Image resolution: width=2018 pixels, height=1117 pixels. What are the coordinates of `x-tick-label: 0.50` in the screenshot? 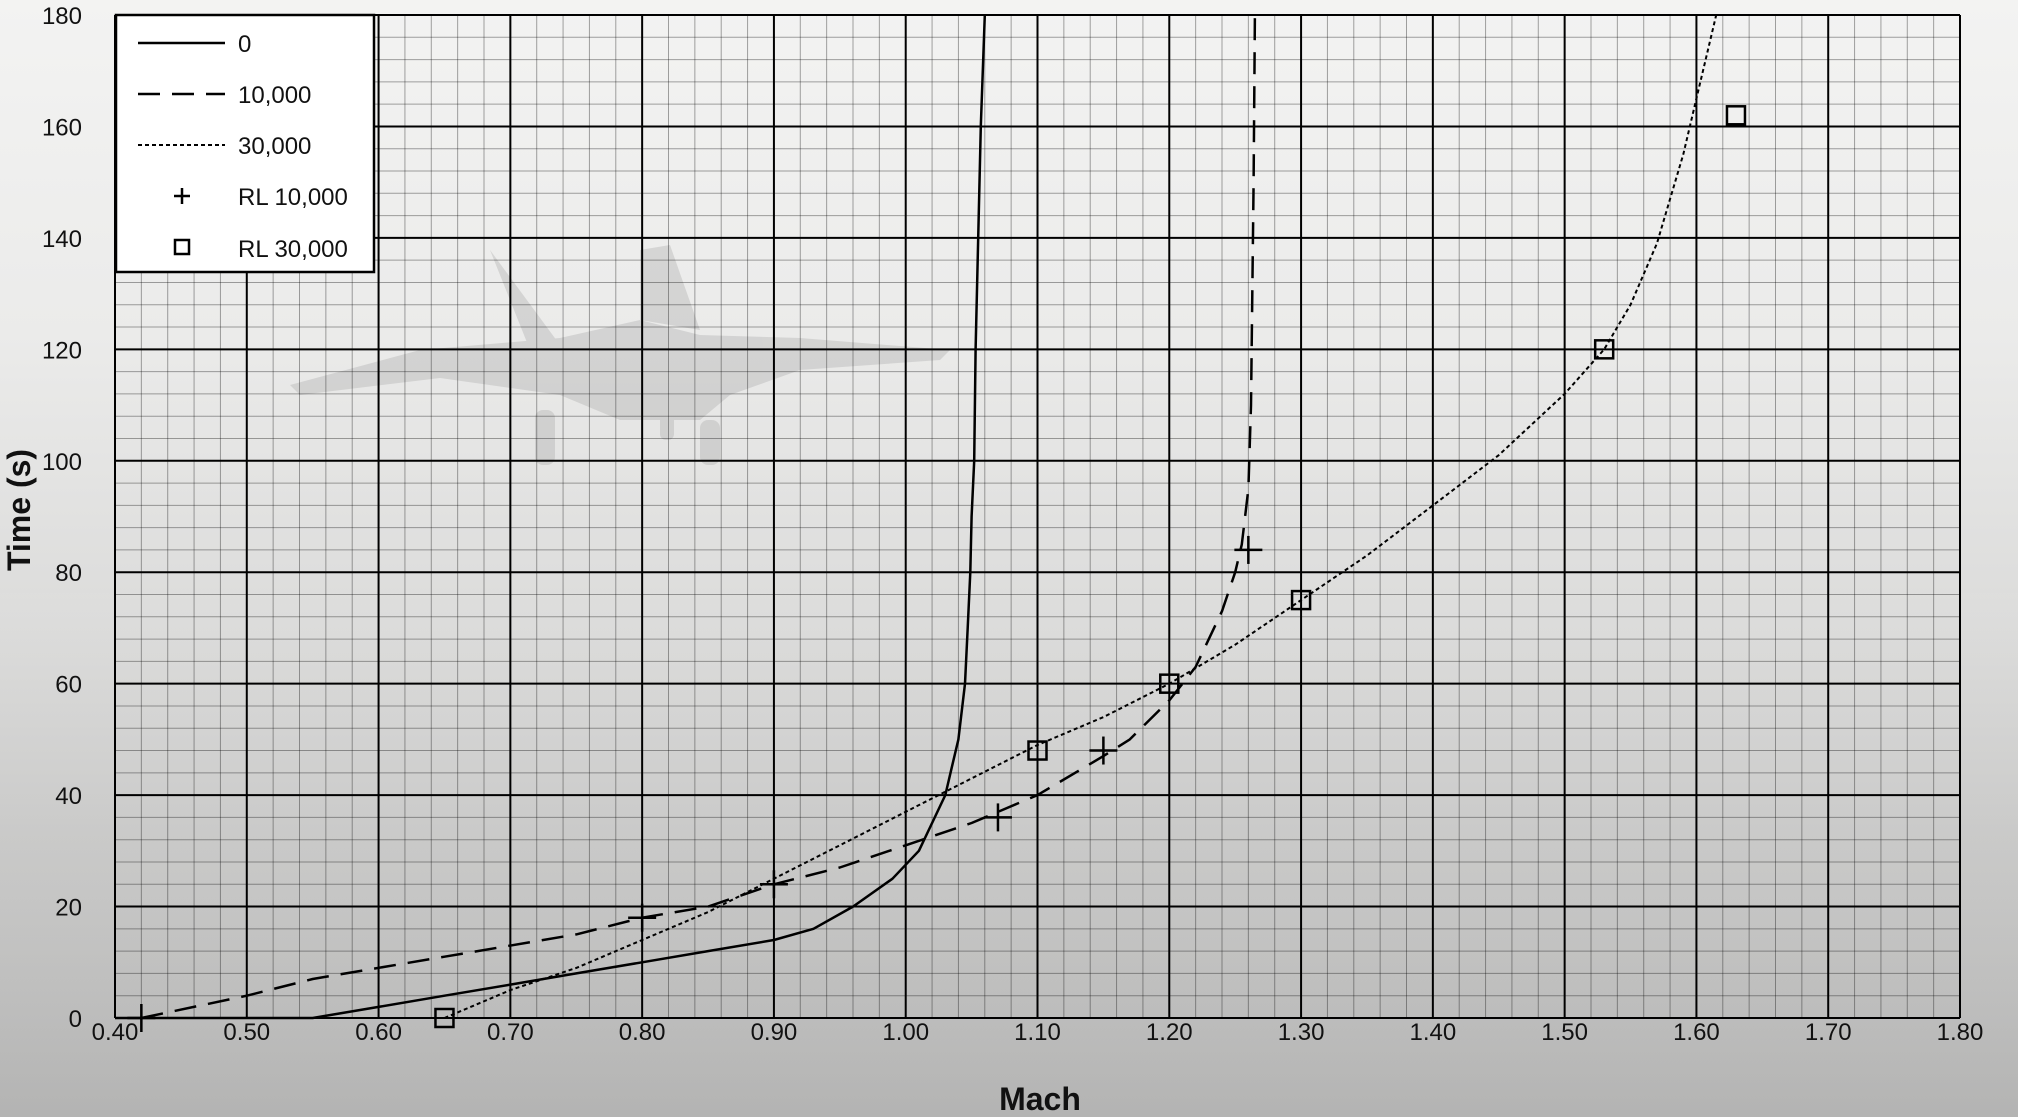 It's located at (246, 1032).